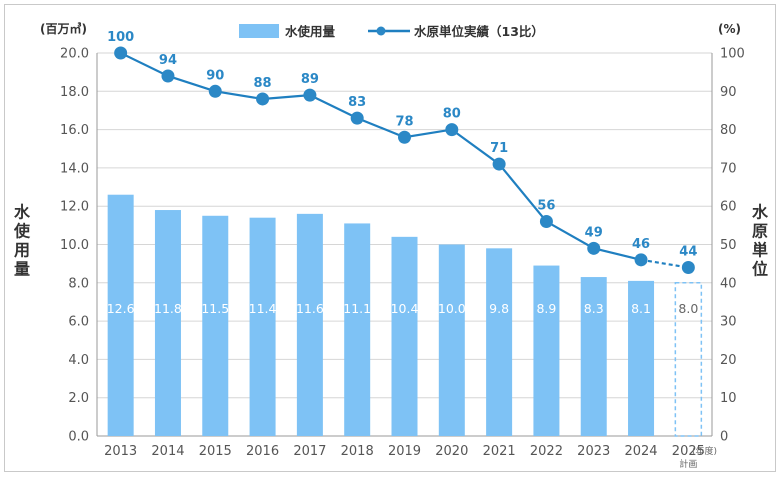  I want to click on x-tick-label: 2018, so click(357, 451).